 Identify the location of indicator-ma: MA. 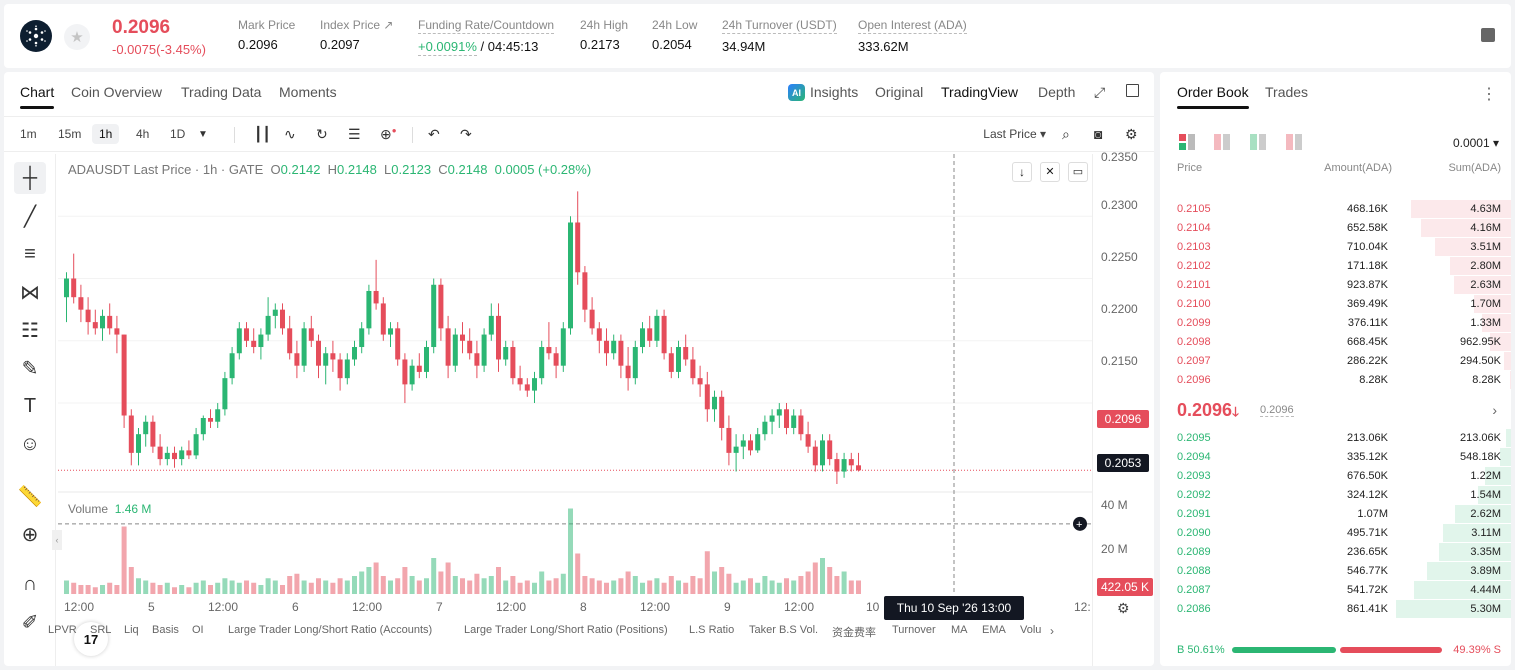
(959, 630).